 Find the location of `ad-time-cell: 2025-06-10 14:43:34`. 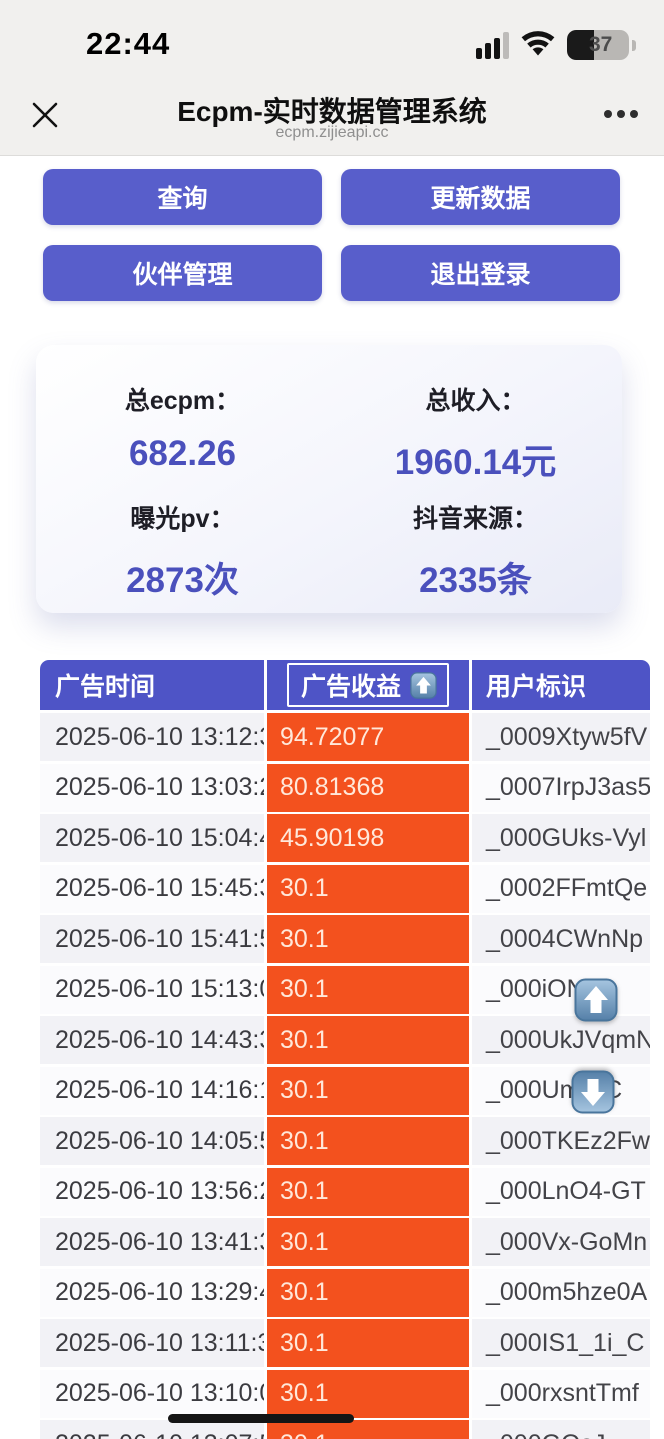

ad-time-cell: 2025-06-10 14:43:34 is located at coordinates (152, 1040).